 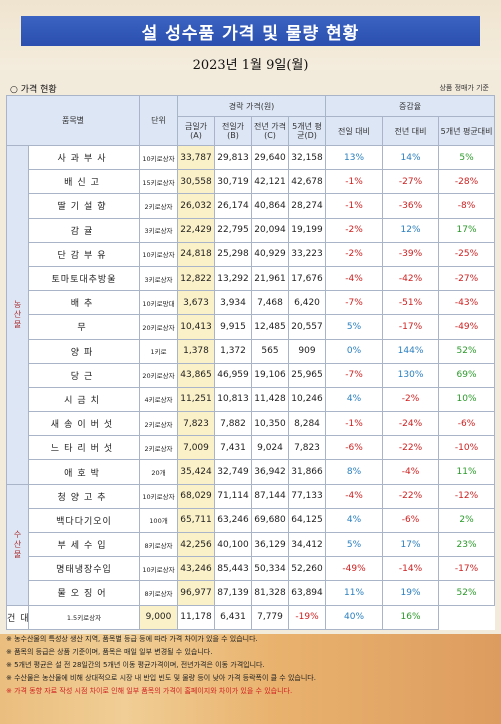 What do you see at coordinates (307, 593) in the screenshot?
I see `price-avg5: 63,894` at bounding box center [307, 593].